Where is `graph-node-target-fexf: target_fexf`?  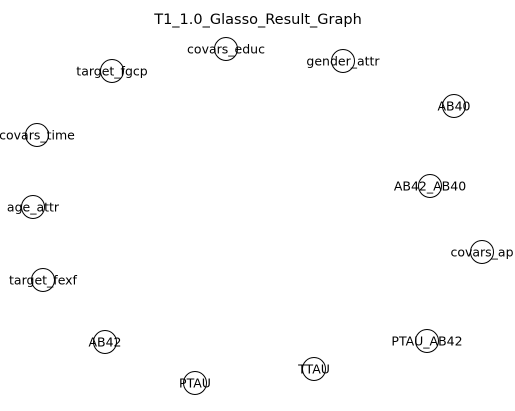
graph-node-target-fexf: target_fexf is located at coordinates (43, 280).